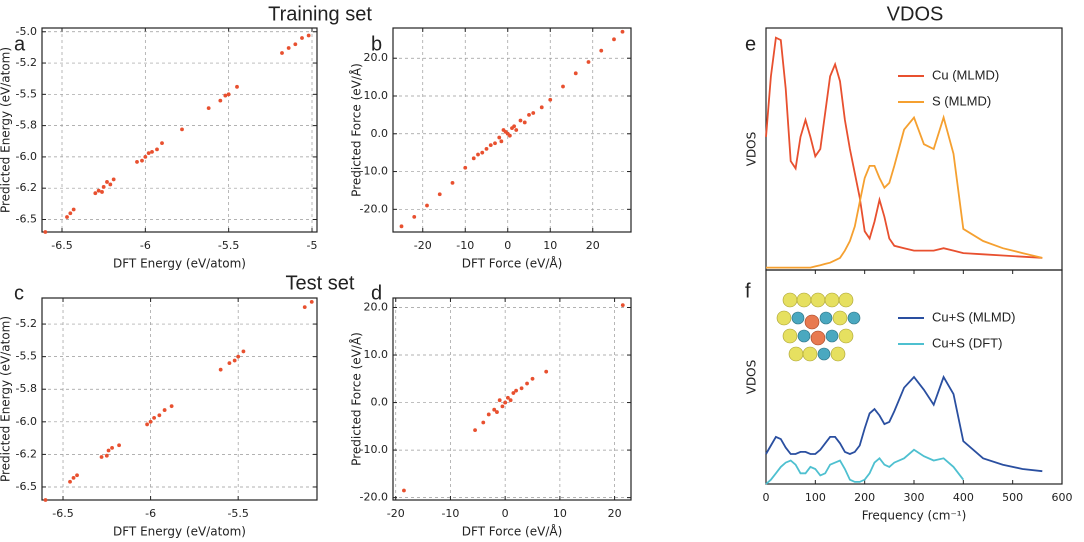 The height and width of the screenshot is (542, 1084). What do you see at coordinates (237, 513) in the screenshot?
I see `x-tick-label: -5.5` at bounding box center [237, 513].